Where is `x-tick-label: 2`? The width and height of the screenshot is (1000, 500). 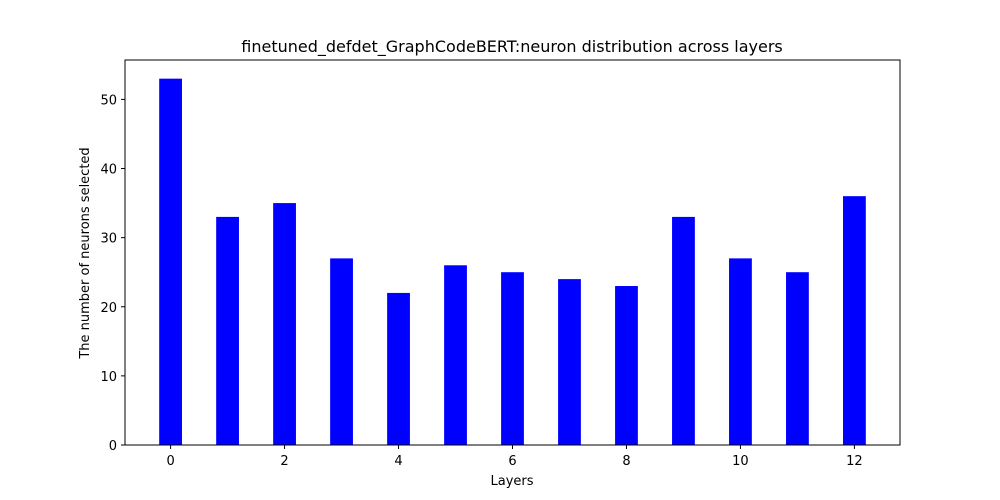
x-tick-label: 2 is located at coordinates (284, 461).